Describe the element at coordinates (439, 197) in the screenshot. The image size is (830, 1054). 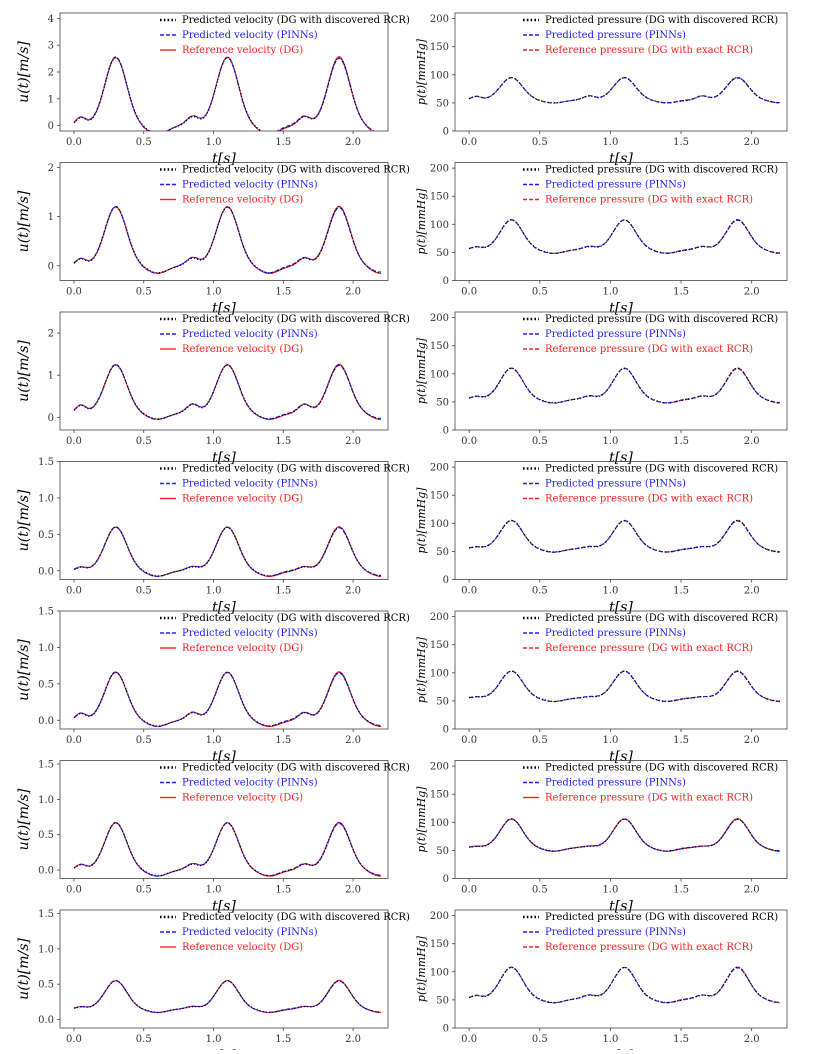
I see `y-tick-label: 150` at that location.